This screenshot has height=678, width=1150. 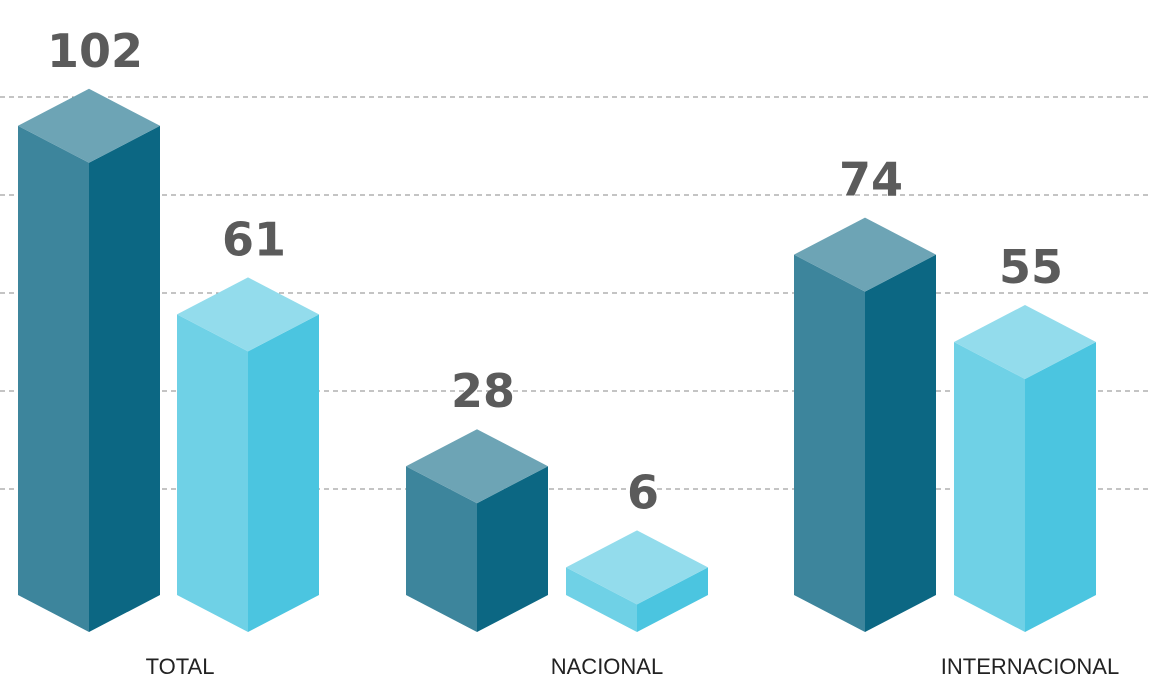 What do you see at coordinates (95, 51) in the screenshot?
I see `value-label: 102` at bounding box center [95, 51].